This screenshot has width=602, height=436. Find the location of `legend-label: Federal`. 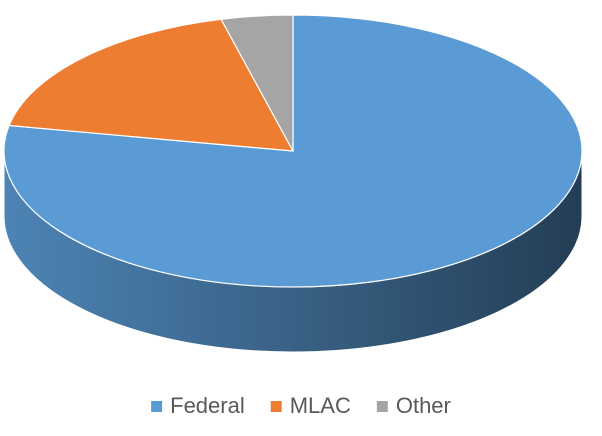

legend-label: Federal is located at coordinates (207, 405).